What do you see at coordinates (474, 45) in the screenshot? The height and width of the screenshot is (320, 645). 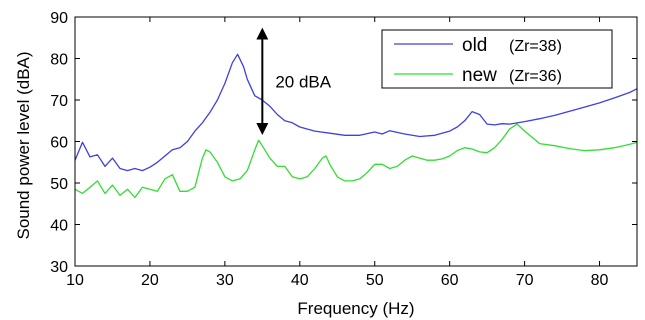 I see `legend-label-old: old` at bounding box center [474, 45].